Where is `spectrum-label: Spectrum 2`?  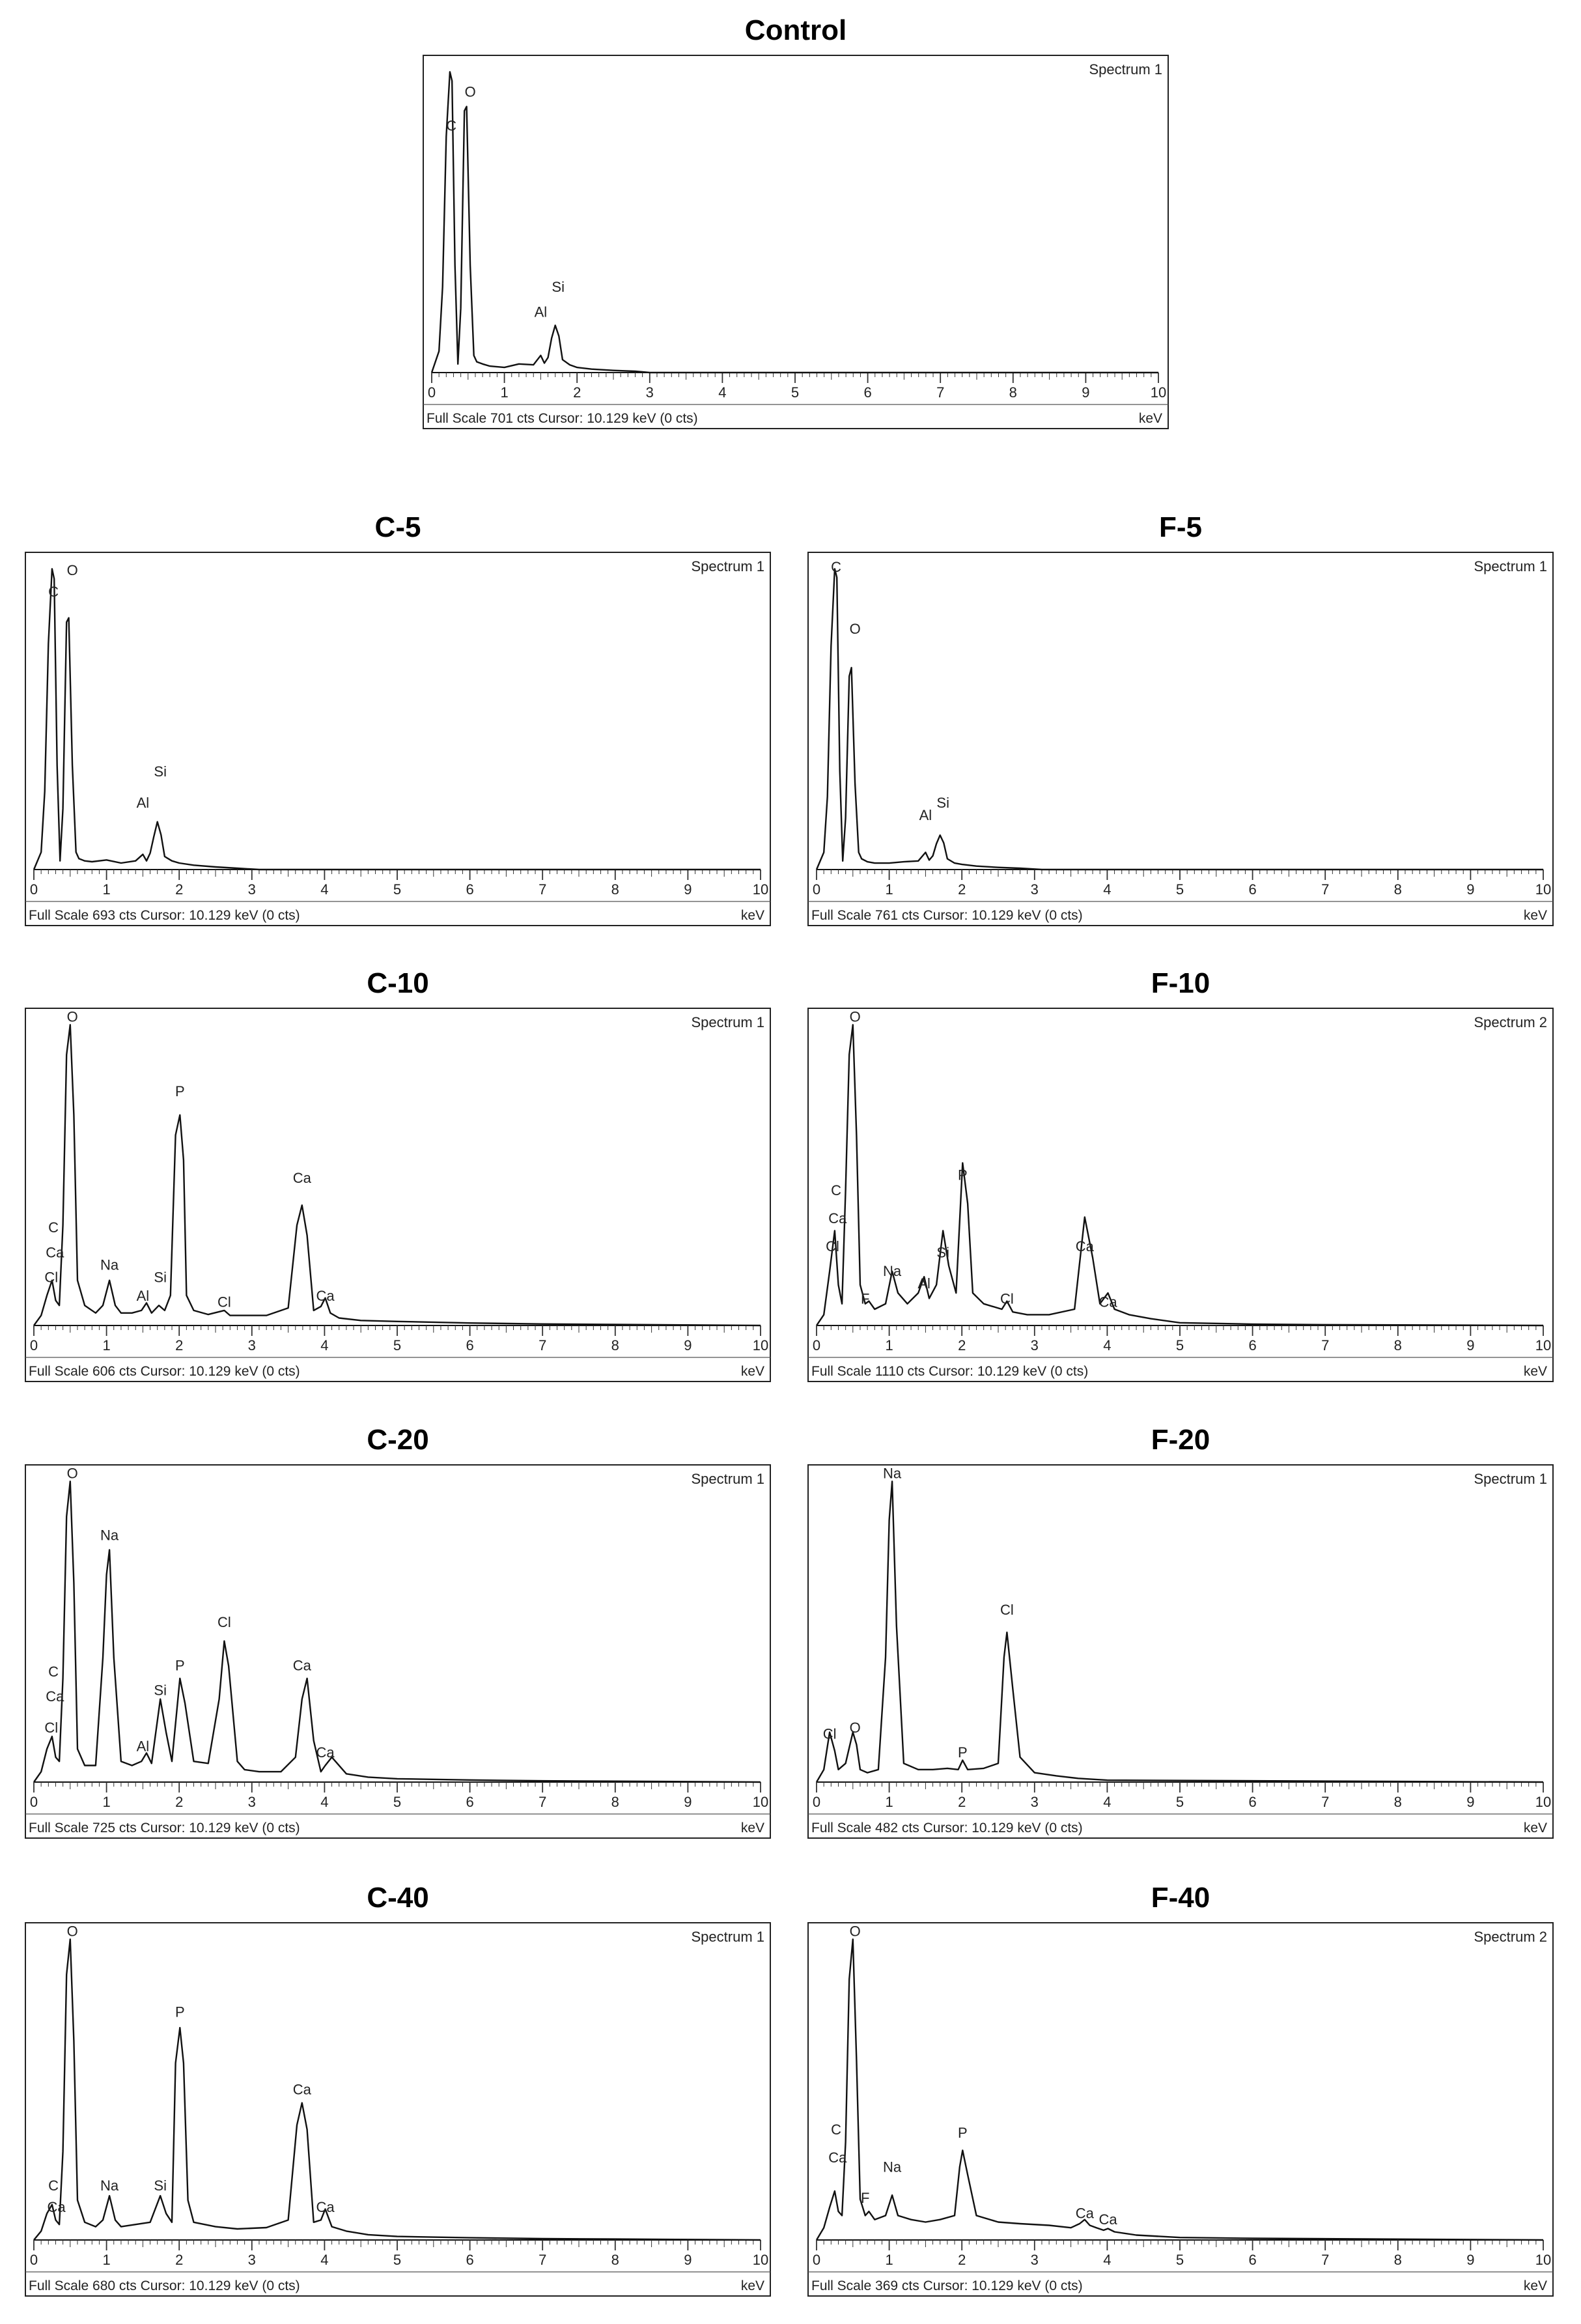 spectrum-label: Spectrum 2 is located at coordinates (1511, 1022).